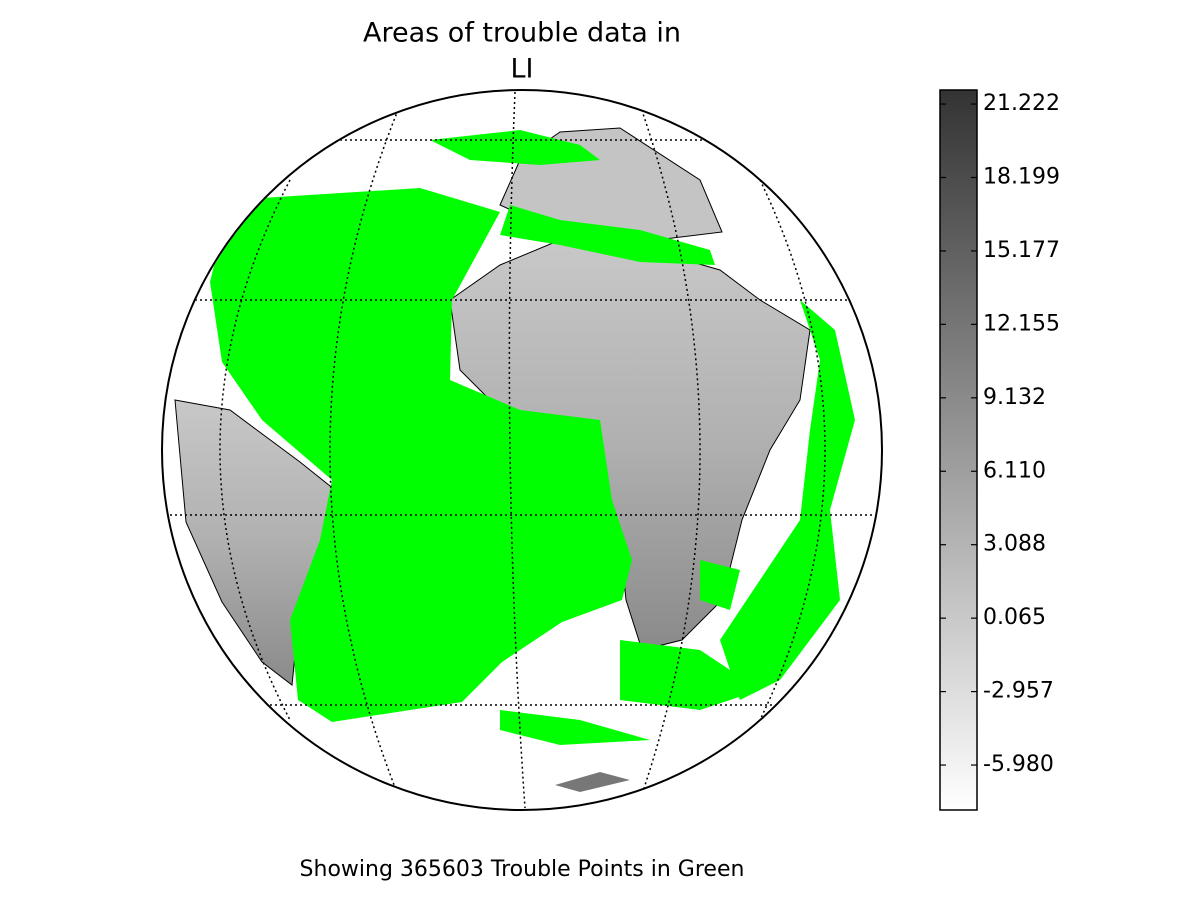 This screenshot has height=904, width=1200. What do you see at coordinates (592, 782) in the screenshot?
I see `land-antarctic` at bounding box center [592, 782].